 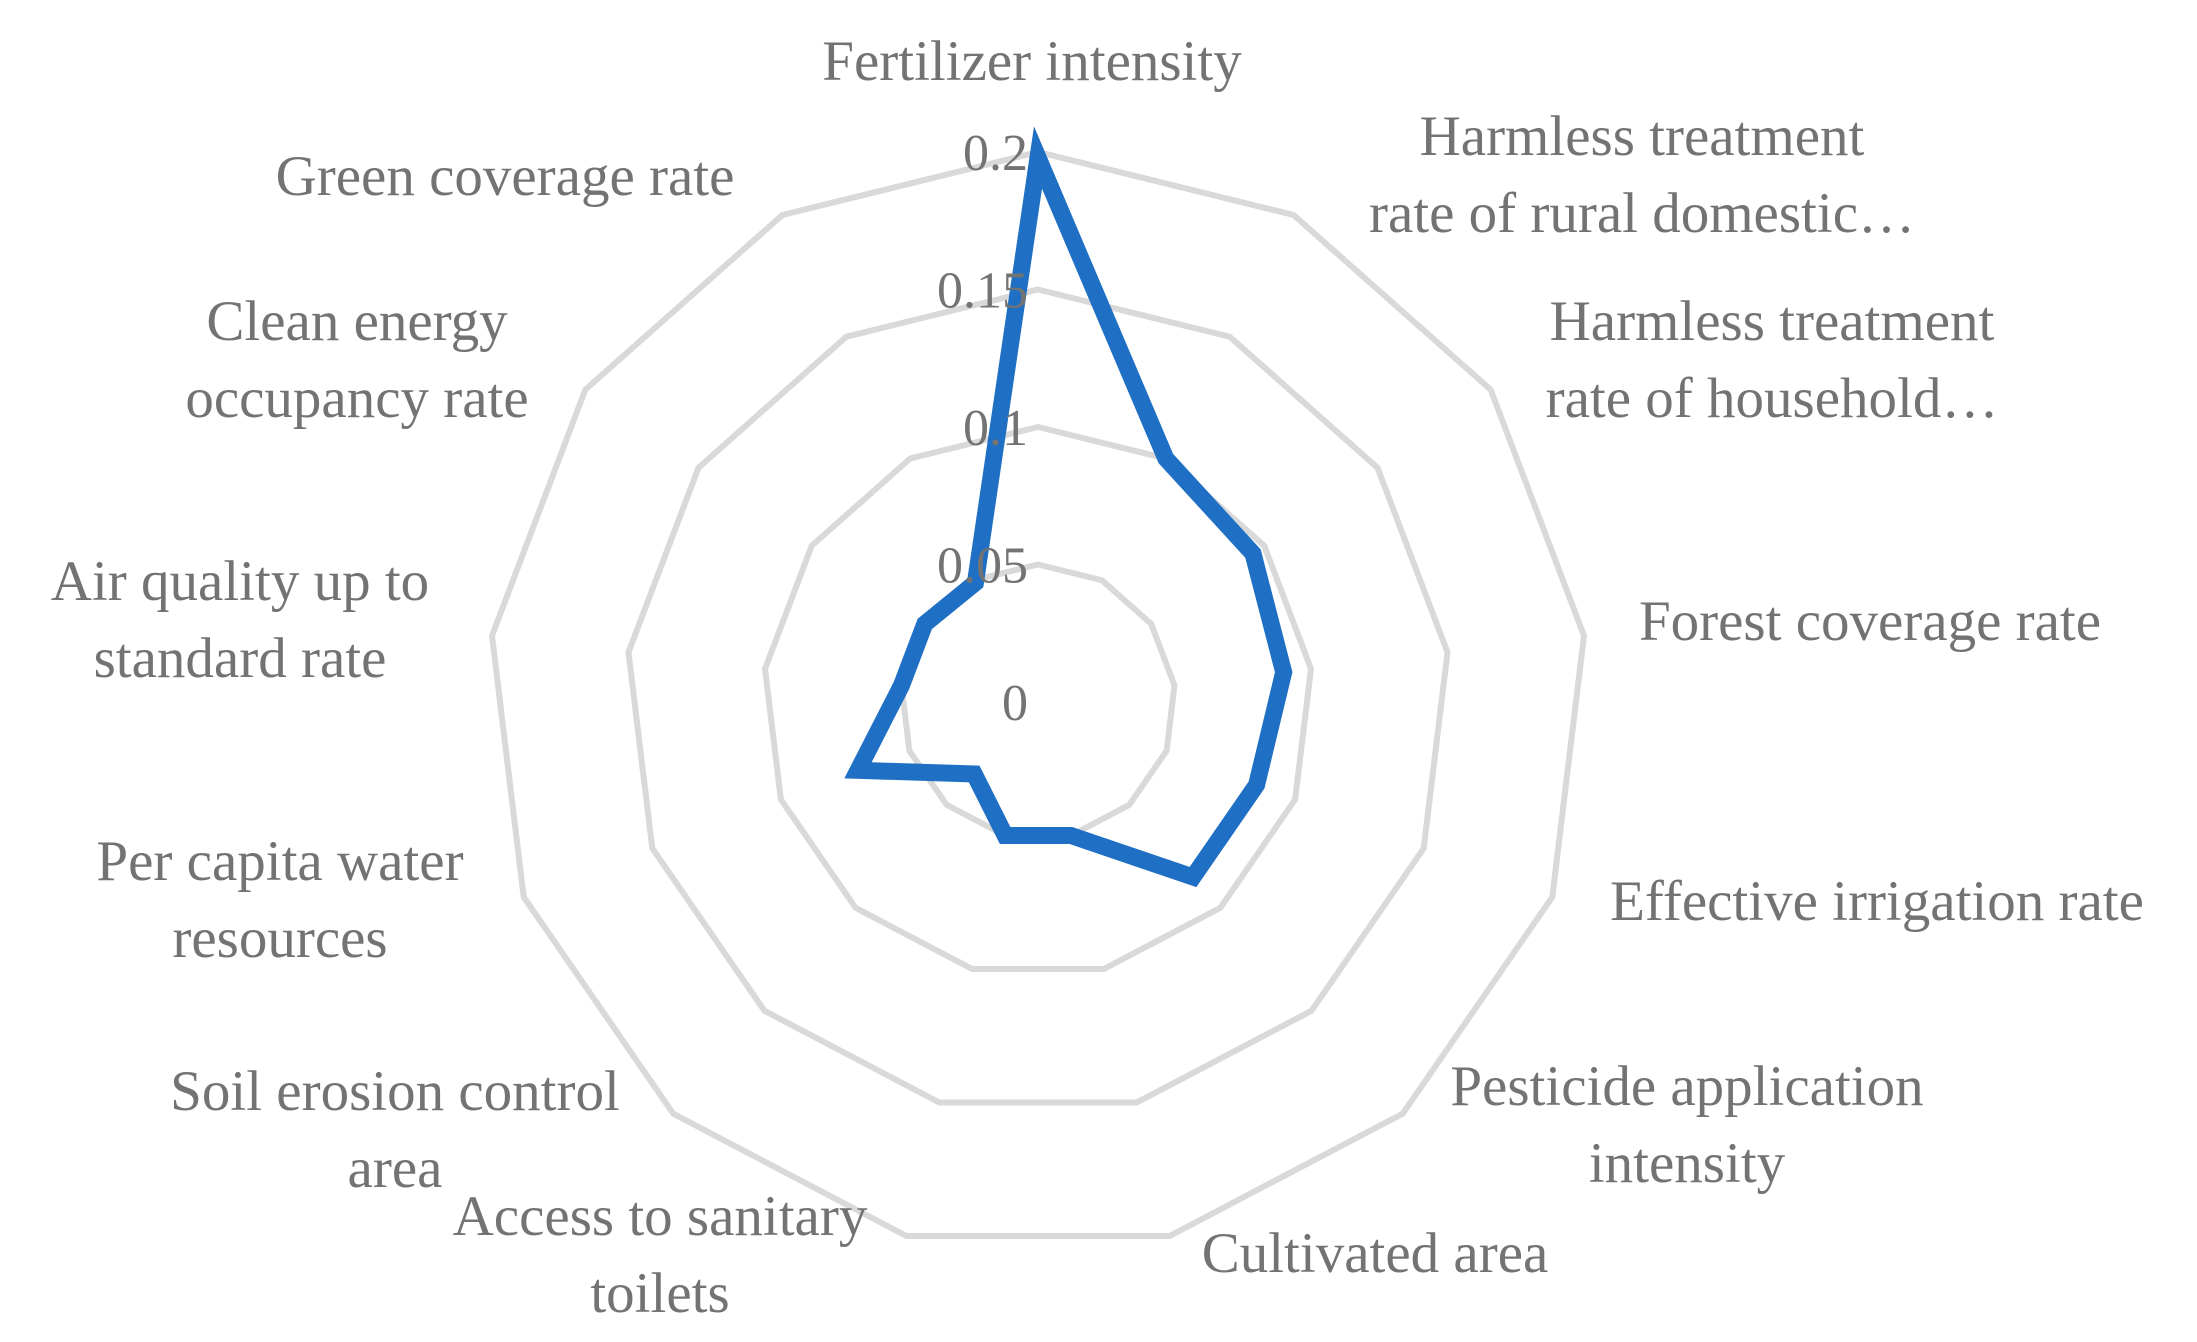 I want to click on series-layer, so click(x=1068, y=507).